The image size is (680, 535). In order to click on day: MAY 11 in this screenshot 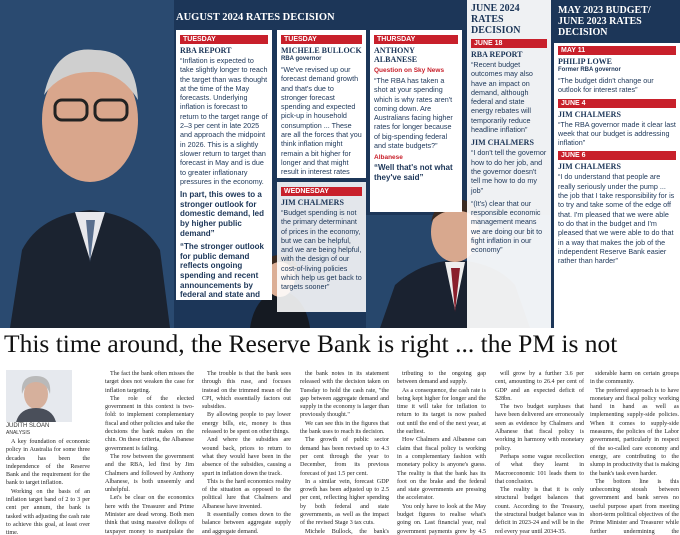, I will do `click(617, 50)`.